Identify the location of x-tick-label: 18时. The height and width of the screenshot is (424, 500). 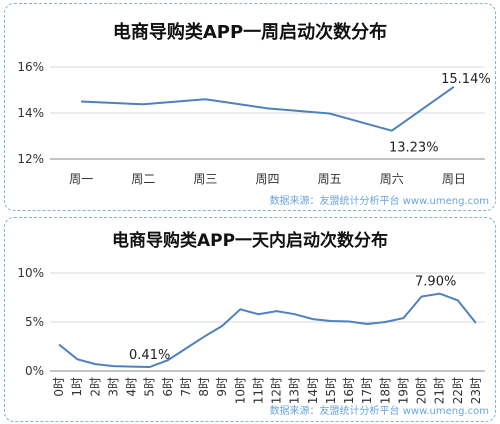
(385, 390).